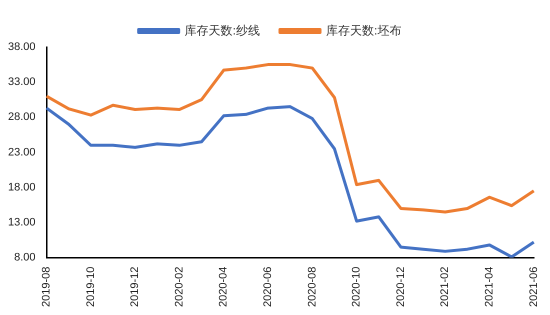  Describe the element at coordinates (400, 287) in the screenshot. I see `x-tick-label: 2020-12` at that location.